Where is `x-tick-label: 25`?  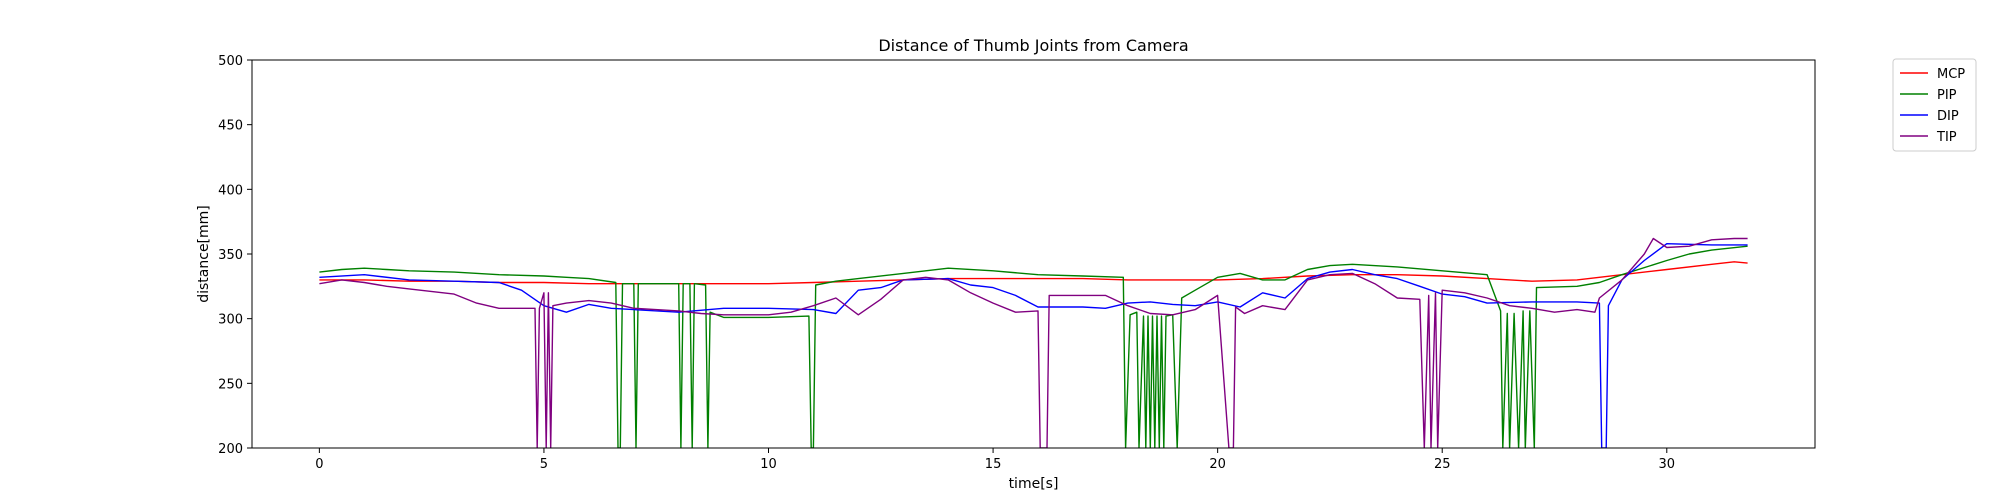 x-tick-label: 25 is located at coordinates (1442, 464).